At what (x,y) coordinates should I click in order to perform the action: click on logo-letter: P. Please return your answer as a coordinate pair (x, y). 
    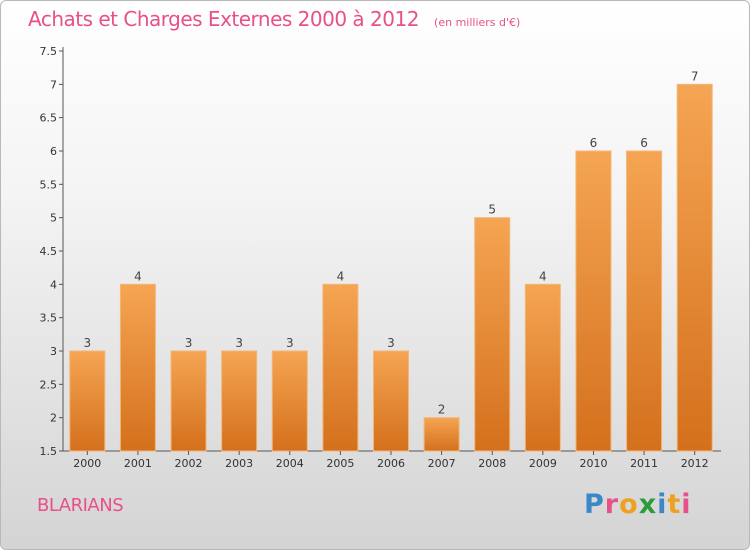
    Looking at the image, I should click on (594, 504).